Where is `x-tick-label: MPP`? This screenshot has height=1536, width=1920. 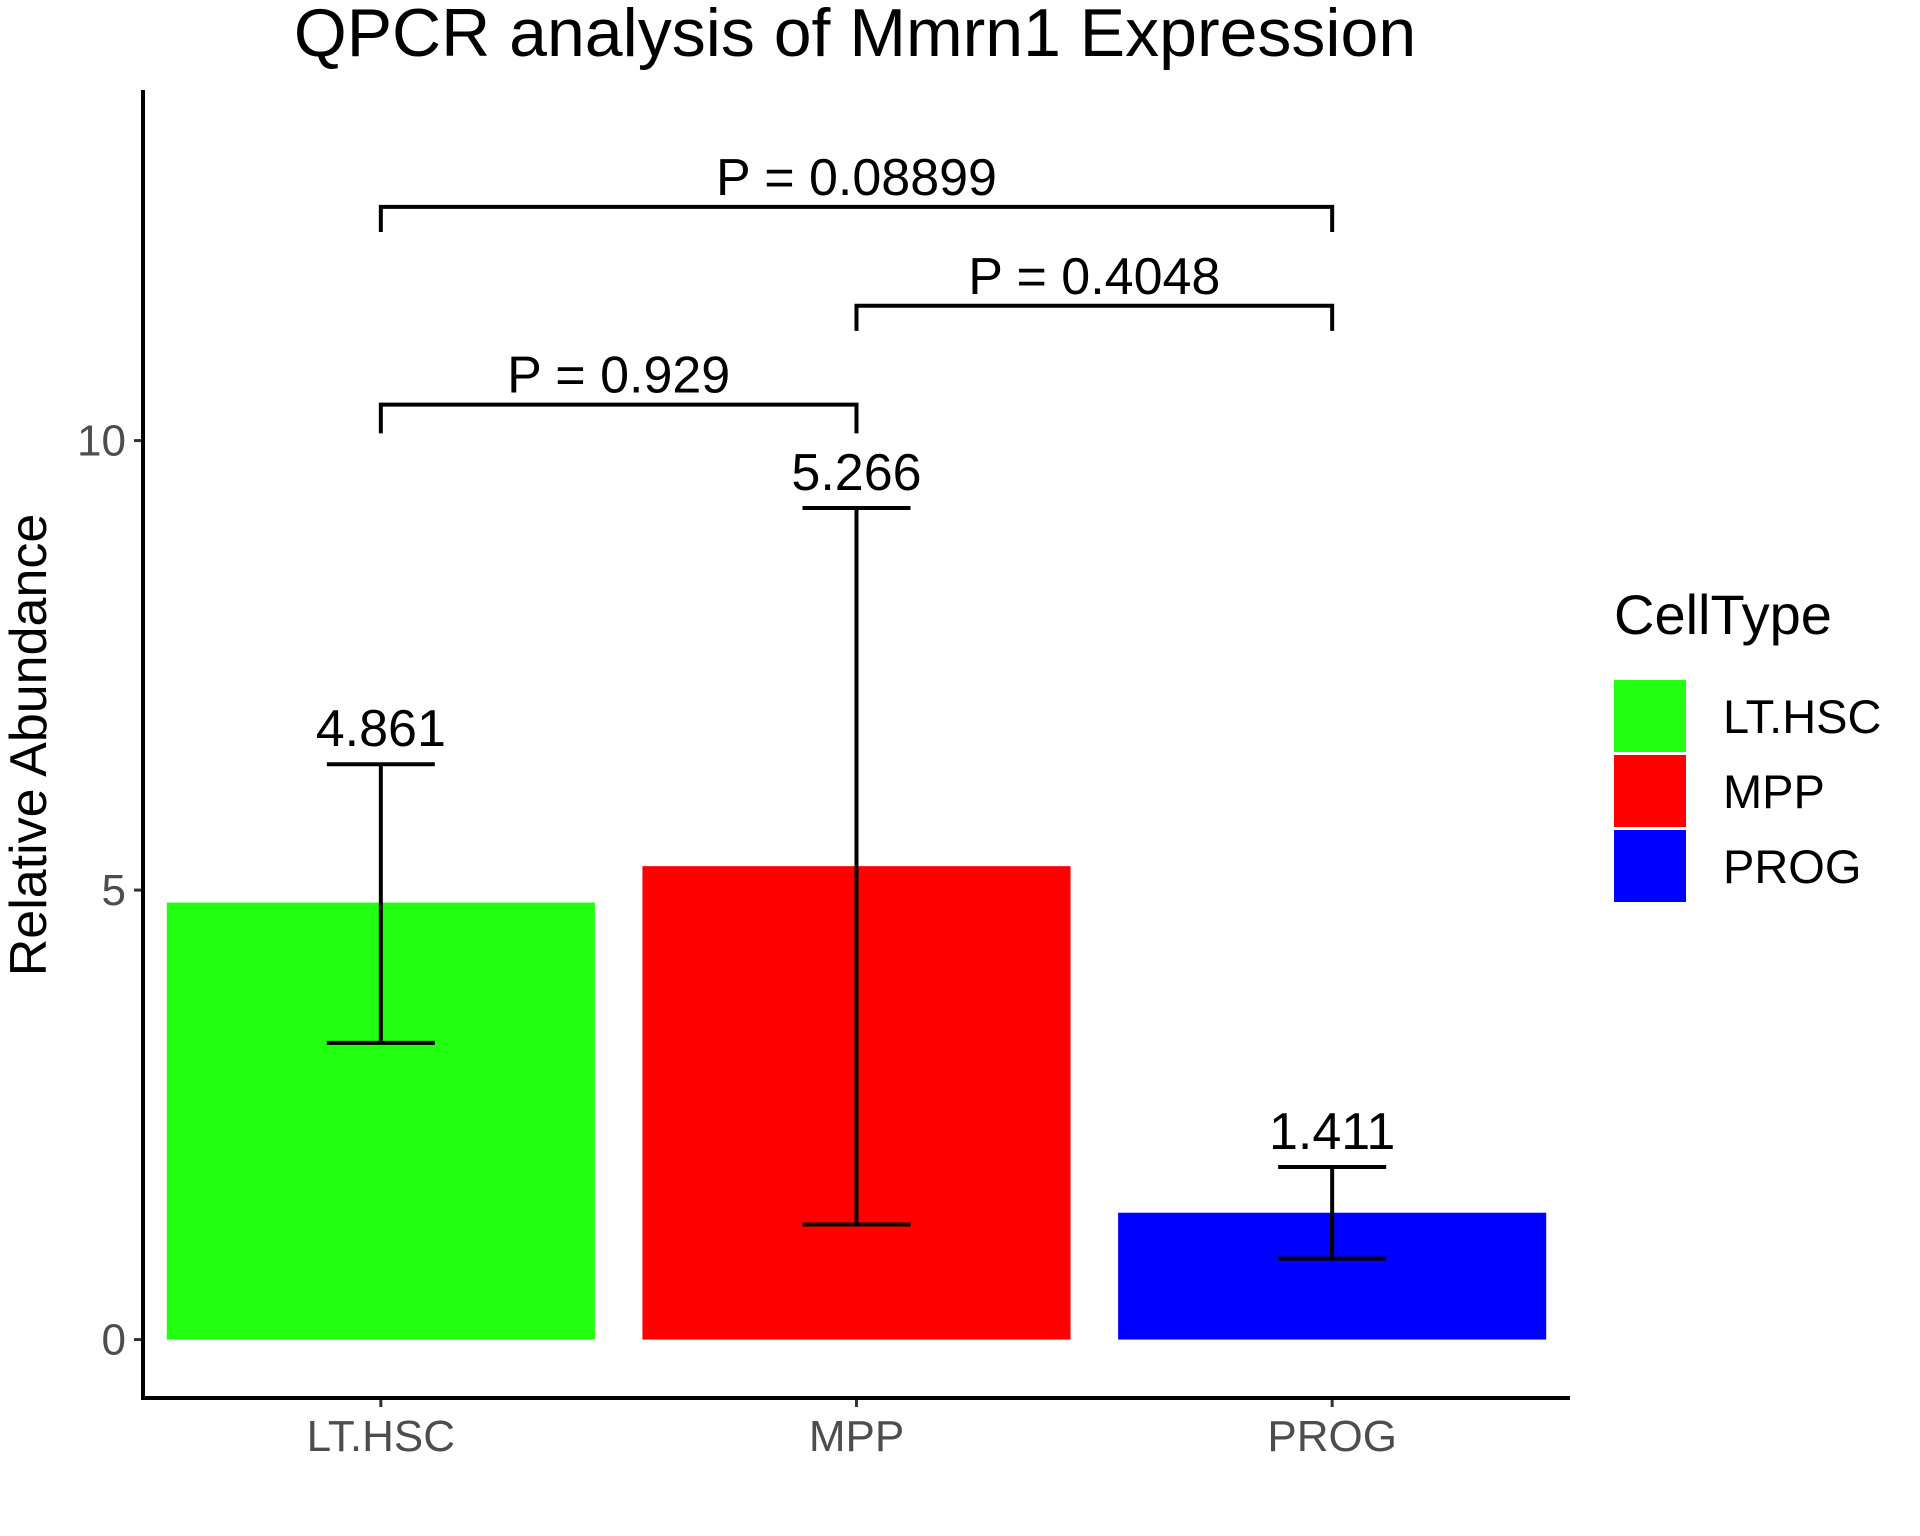 x-tick-label: MPP is located at coordinates (856, 1436).